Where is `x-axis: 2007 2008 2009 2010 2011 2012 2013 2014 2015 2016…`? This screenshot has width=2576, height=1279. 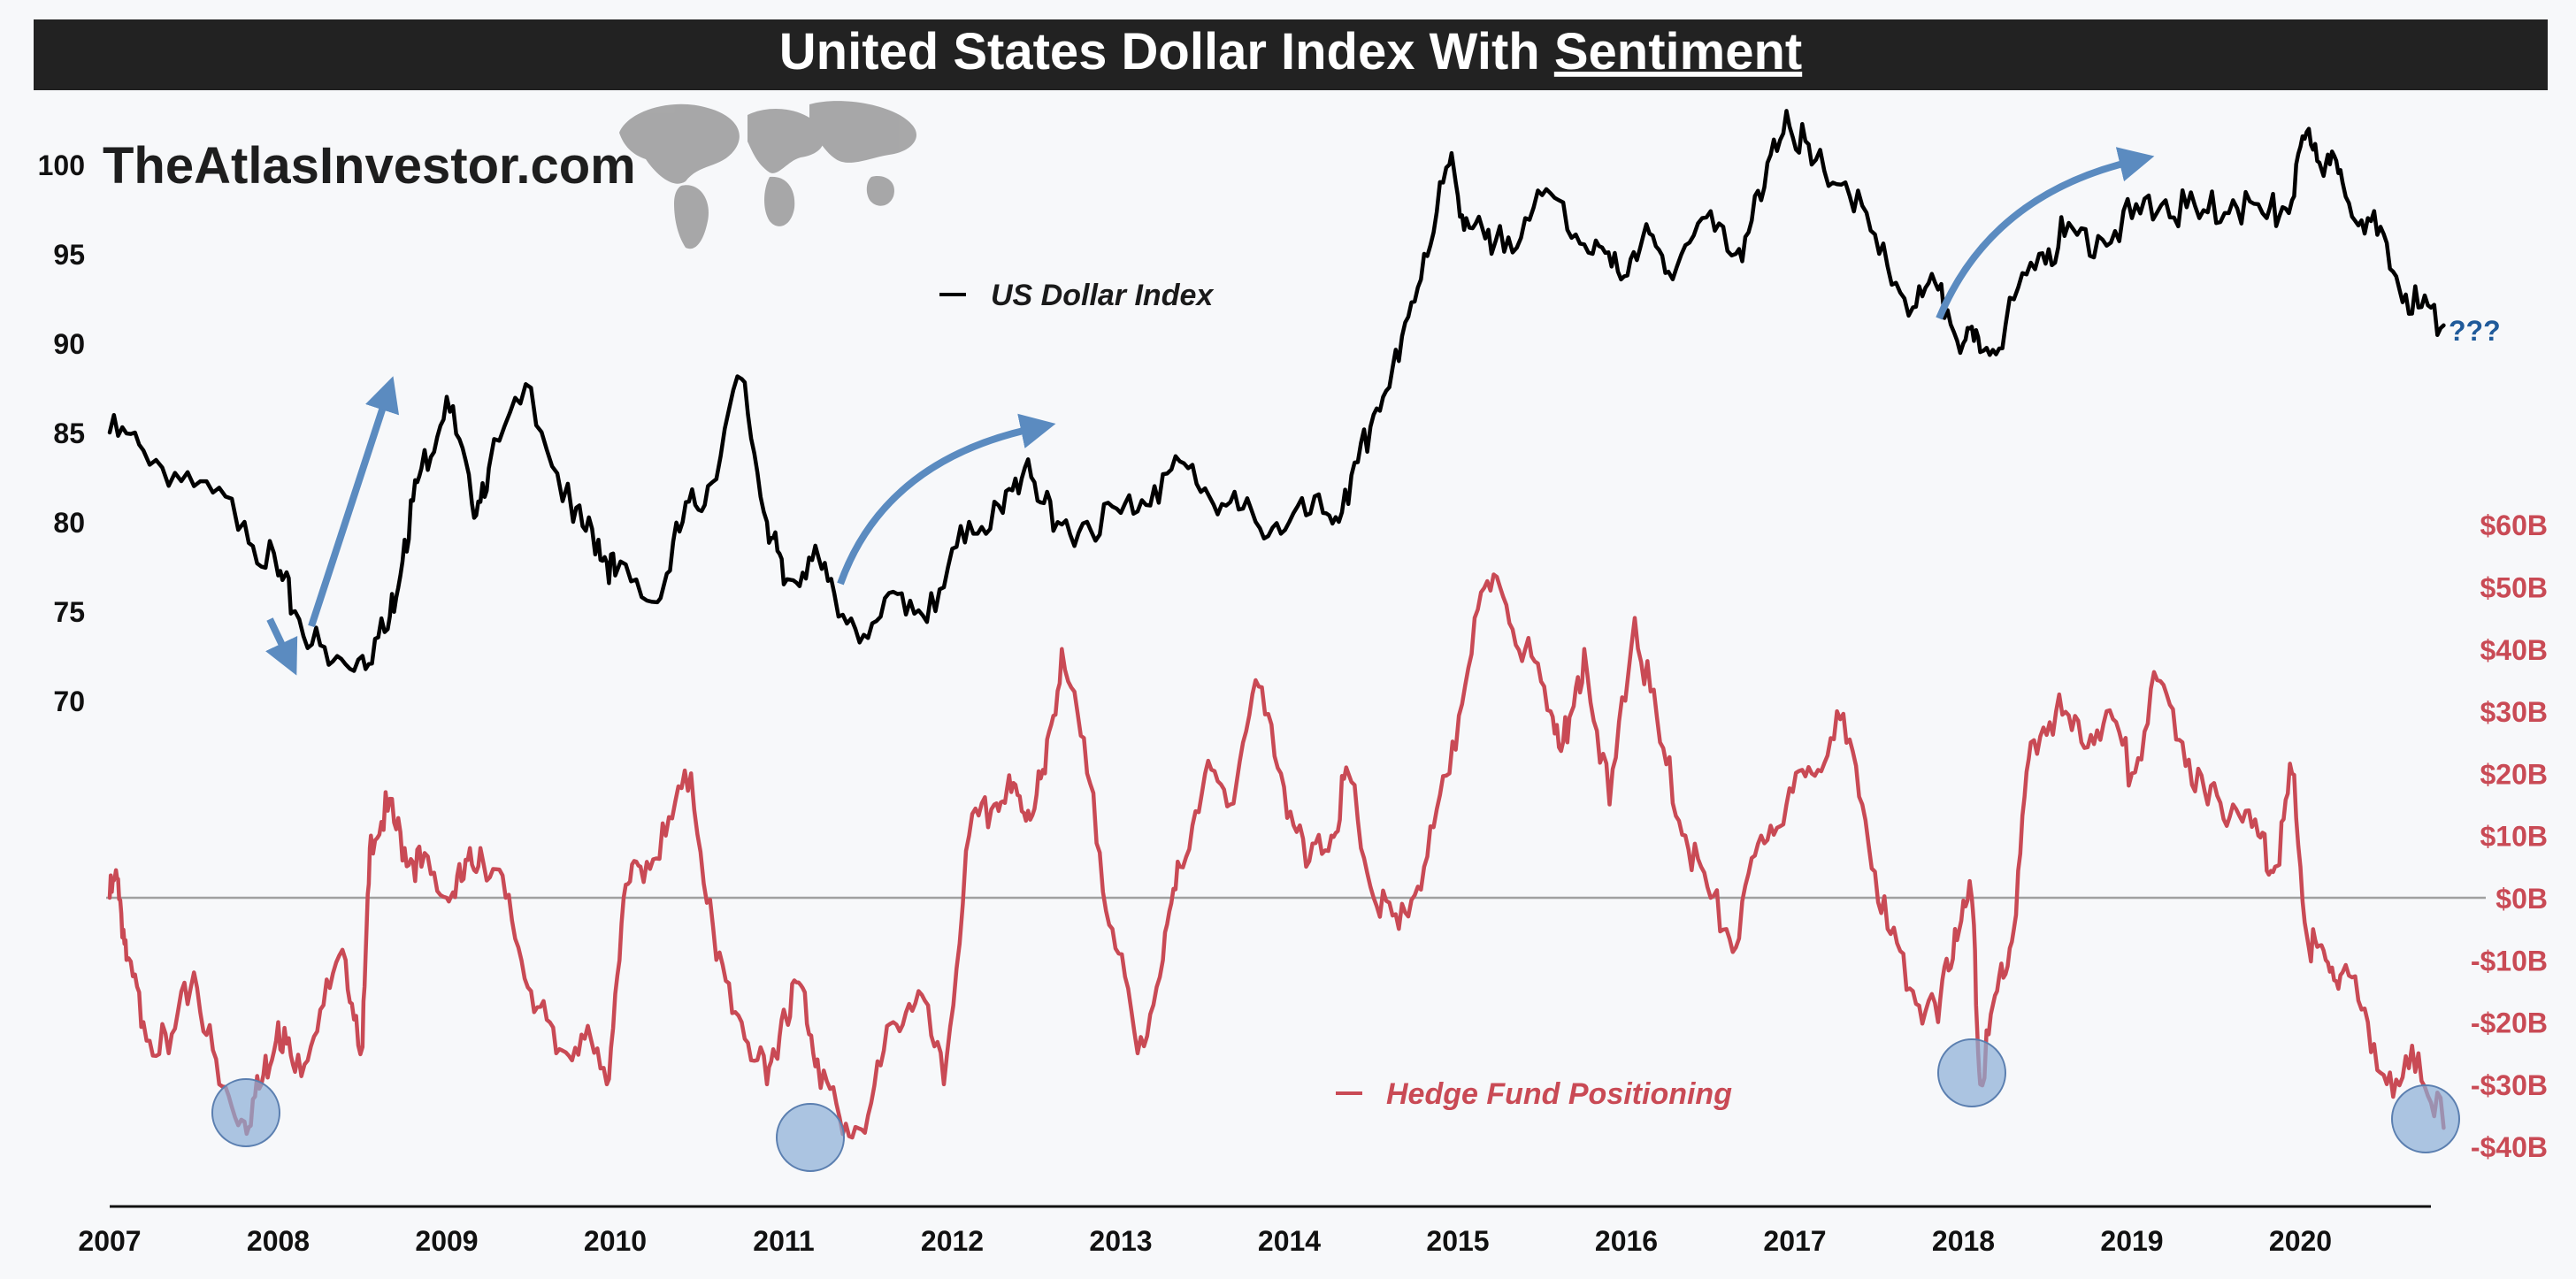 x-axis: 2007 2008 2009 2010 2011 2012 2013 2014 2015 2016… is located at coordinates (1205, 1241).